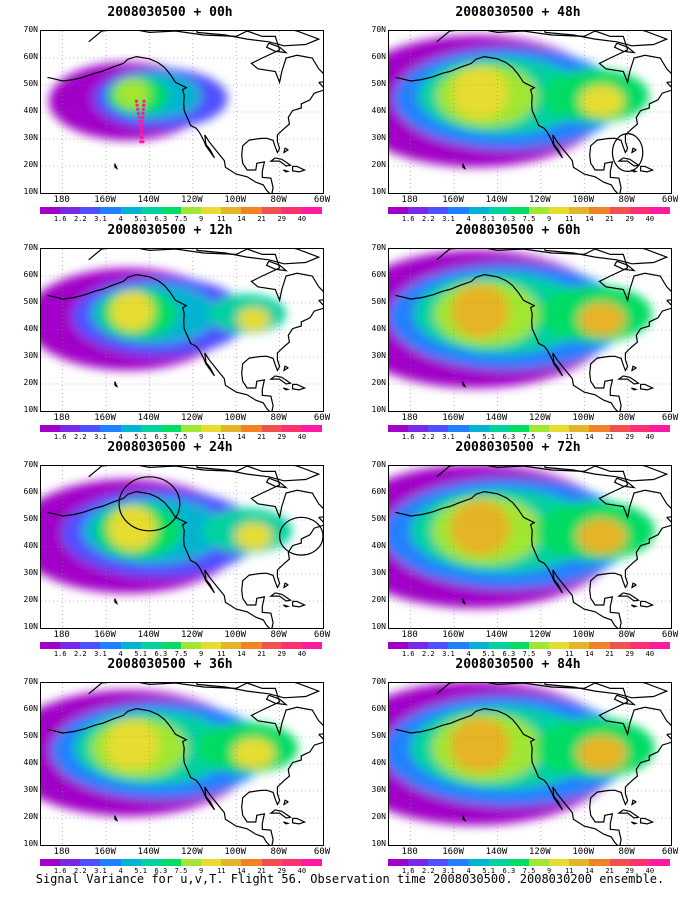  I want to click on colorbar-label: 7.5, so click(181, 871).